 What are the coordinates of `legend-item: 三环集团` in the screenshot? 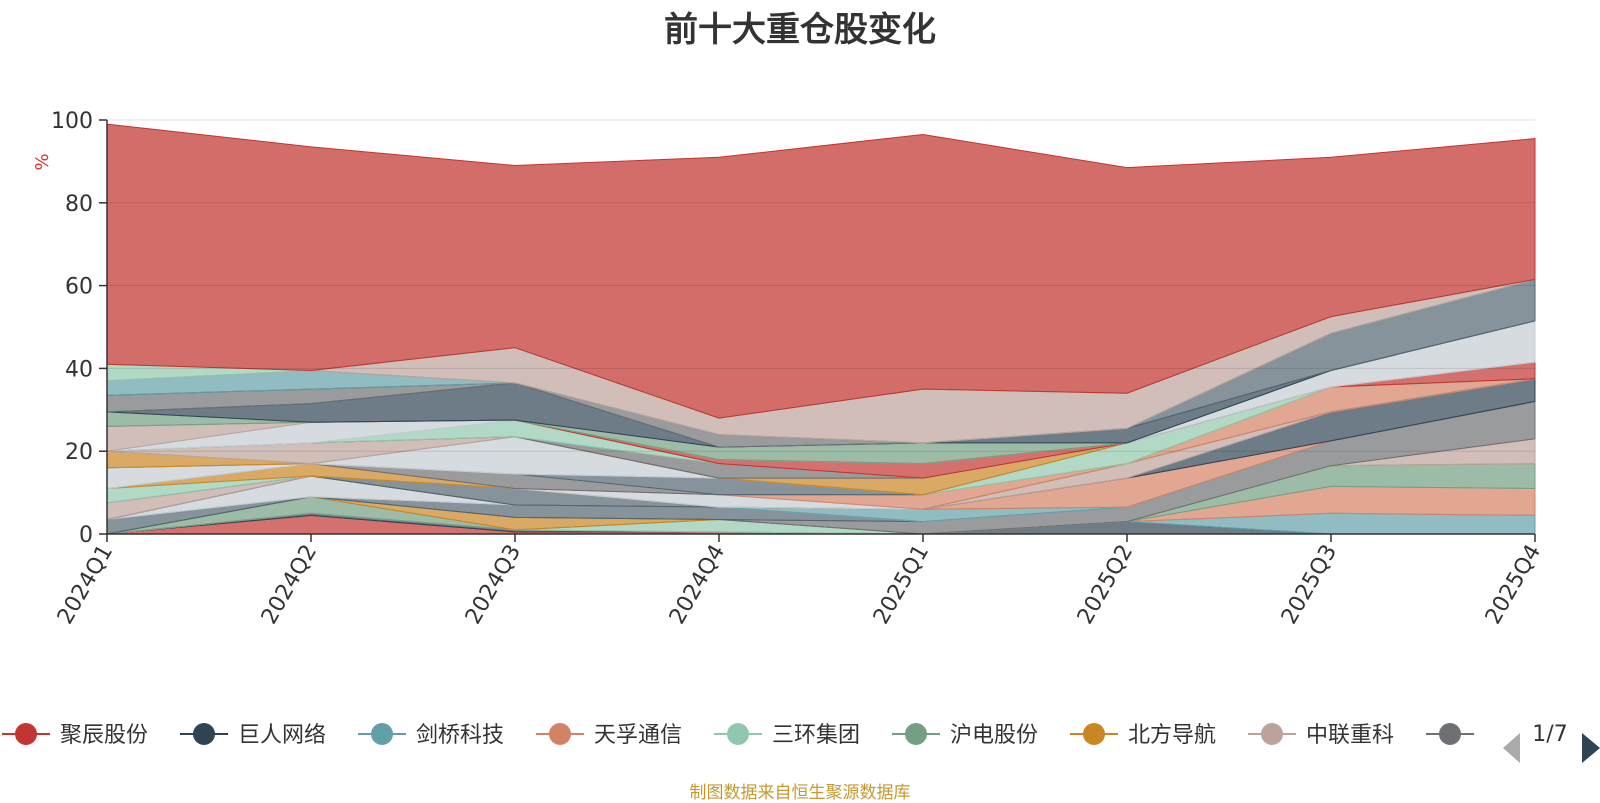 It's located at (787, 735).